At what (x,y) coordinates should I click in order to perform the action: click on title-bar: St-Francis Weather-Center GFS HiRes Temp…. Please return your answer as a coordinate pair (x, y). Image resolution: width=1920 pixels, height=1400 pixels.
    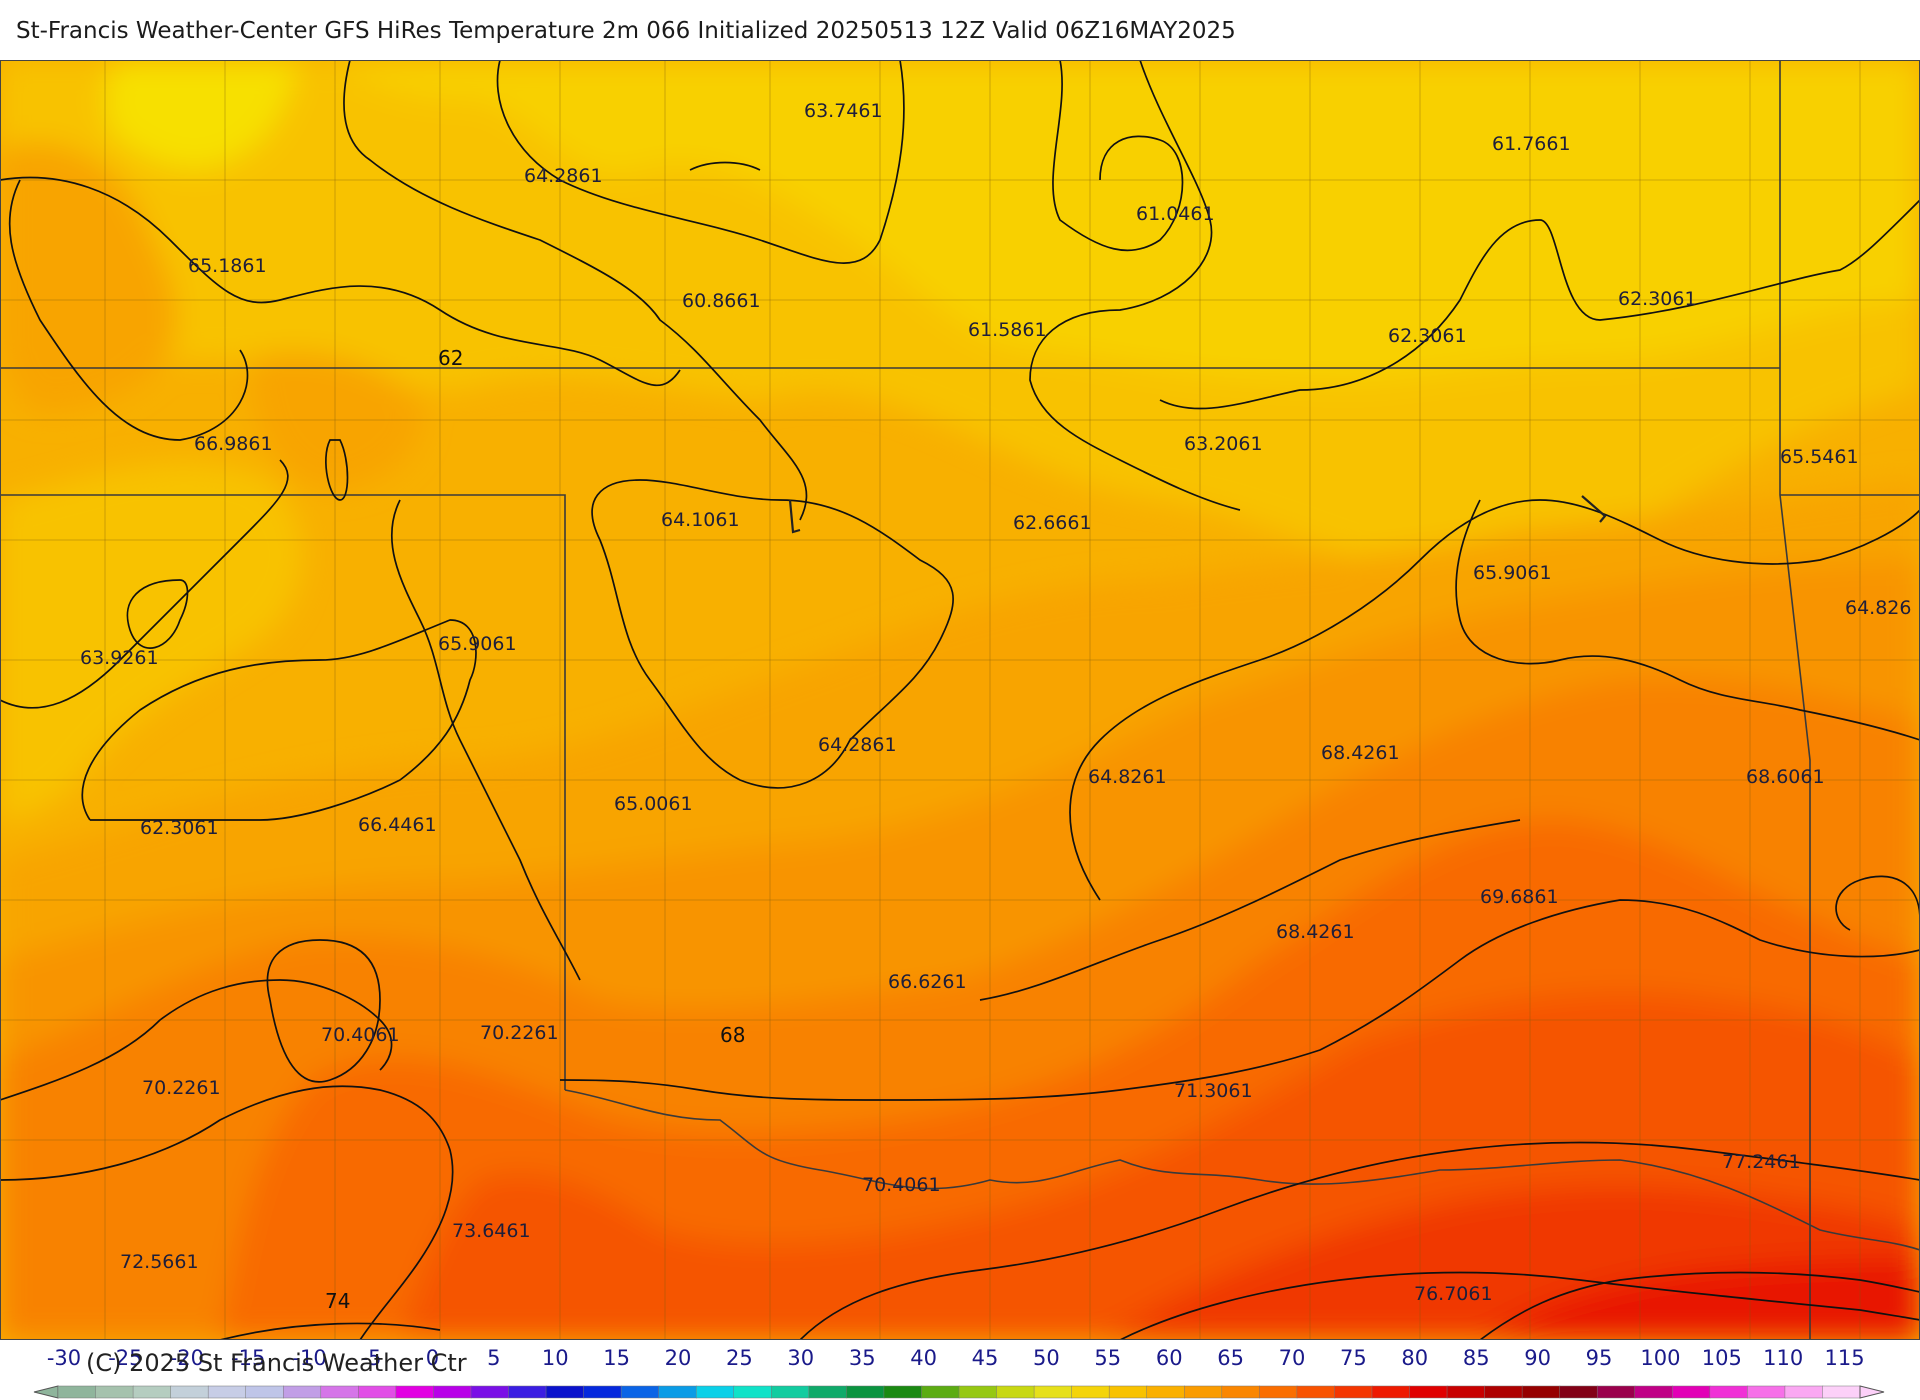
    Looking at the image, I should click on (960, 30).